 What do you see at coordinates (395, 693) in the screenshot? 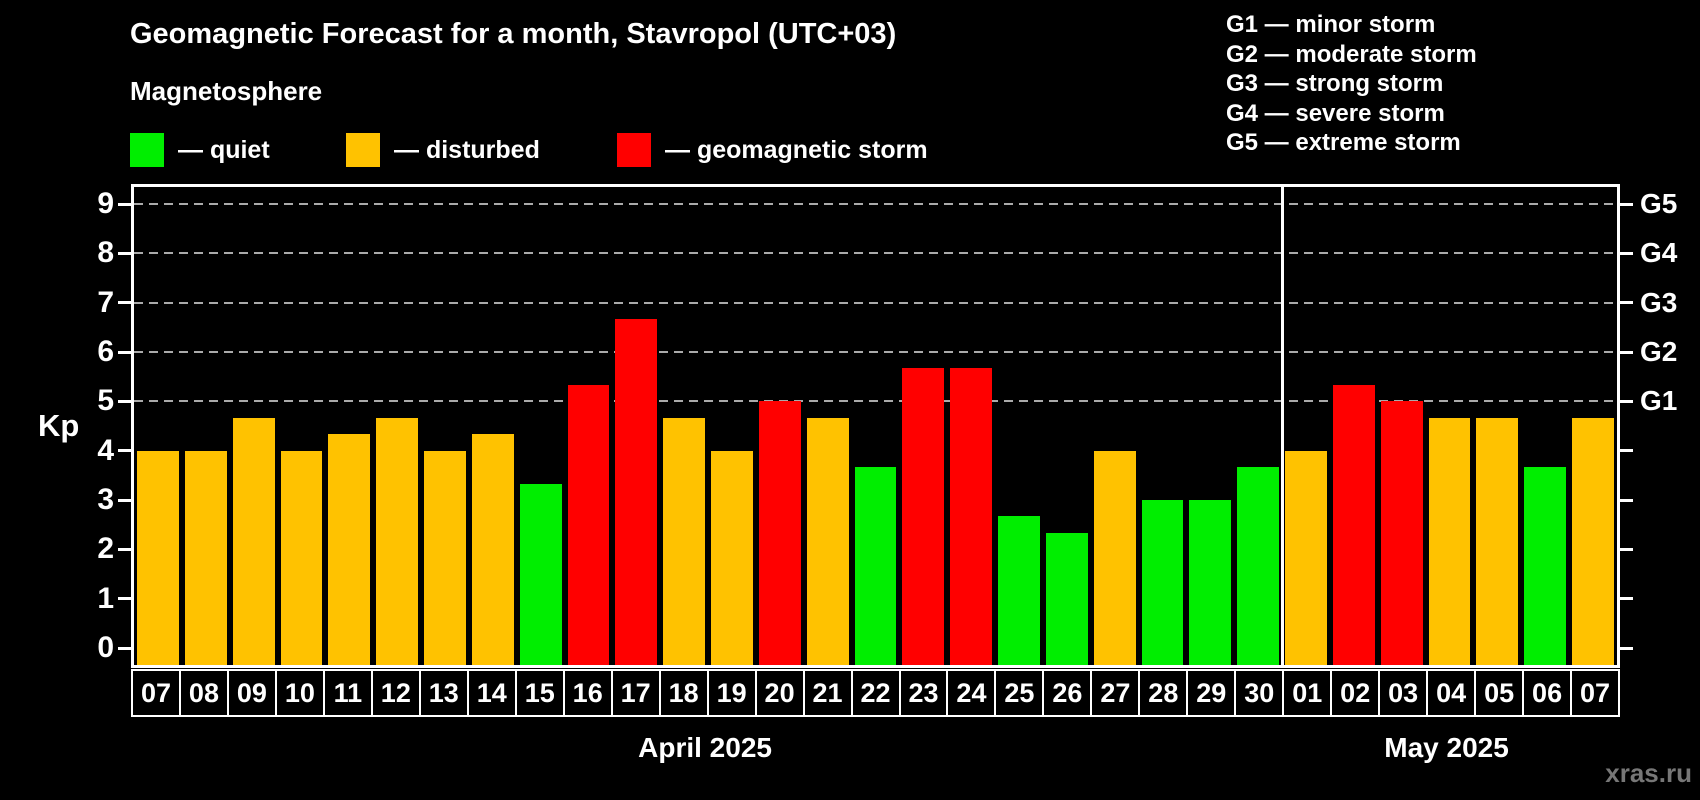
I see `day-label-apr-12: 12` at bounding box center [395, 693].